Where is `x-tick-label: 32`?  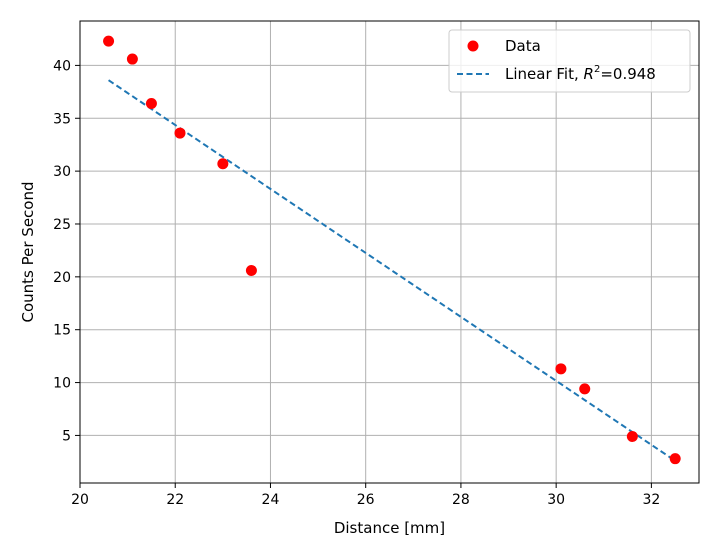
x-tick-label: 32 is located at coordinates (651, 500).